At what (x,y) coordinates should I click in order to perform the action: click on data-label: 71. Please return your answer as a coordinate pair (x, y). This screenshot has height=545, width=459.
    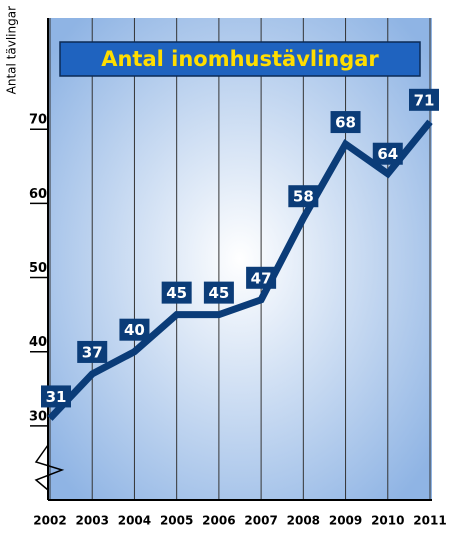
    Looking at the image, I should click on (424, 100).